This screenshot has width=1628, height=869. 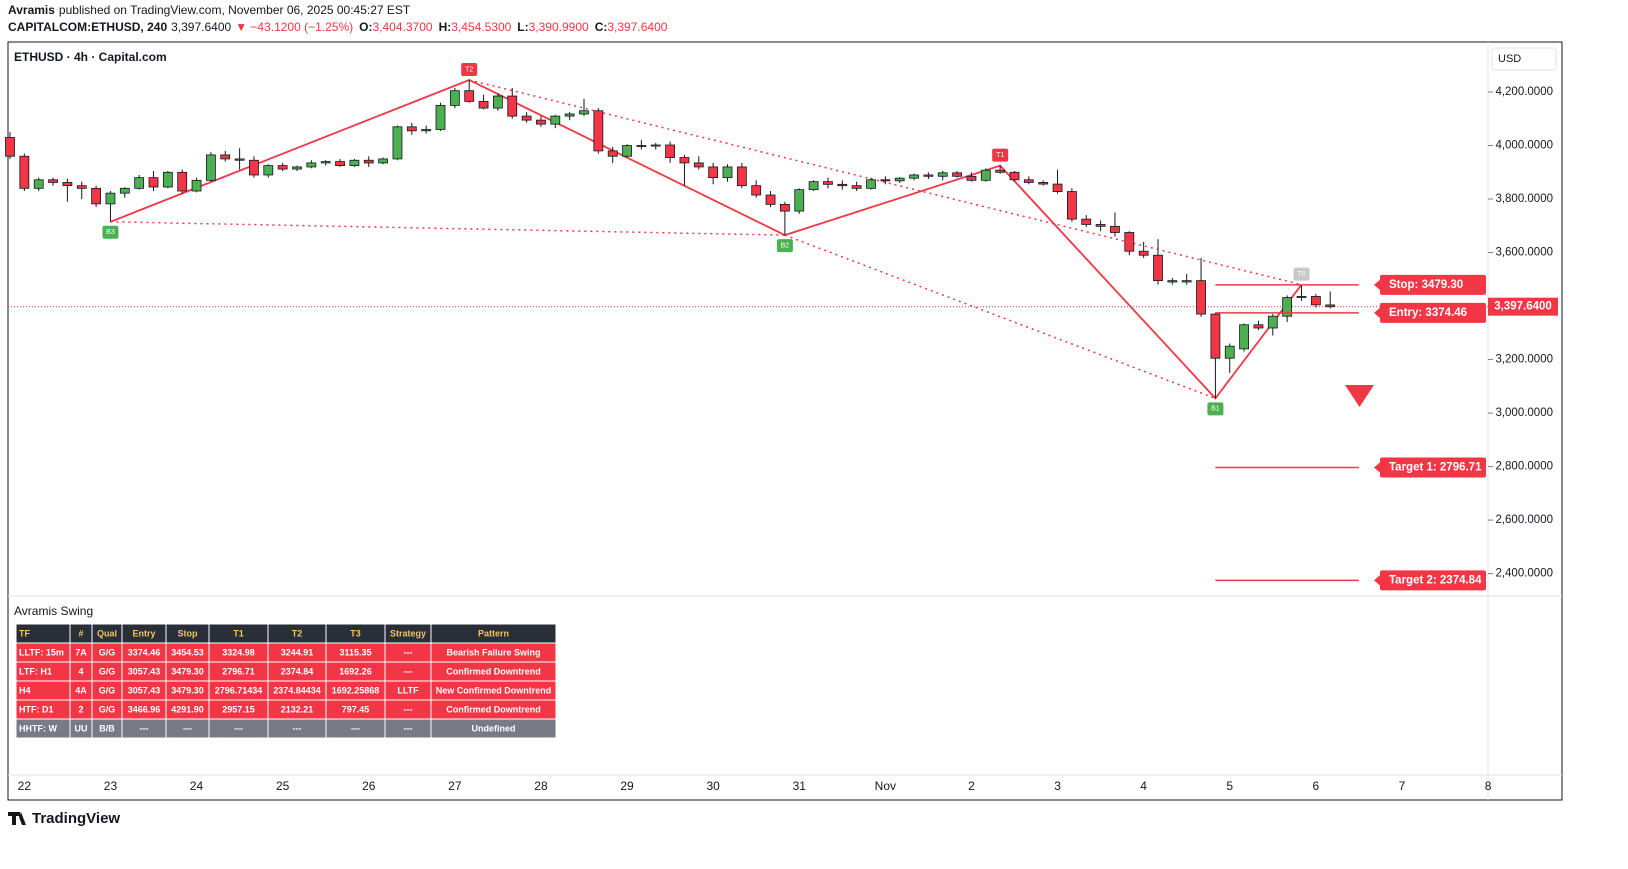 What do you see at coordinates (408, 633) in the screenshot?
I see `table-text: Strategy` at bounding box center [408, 633].